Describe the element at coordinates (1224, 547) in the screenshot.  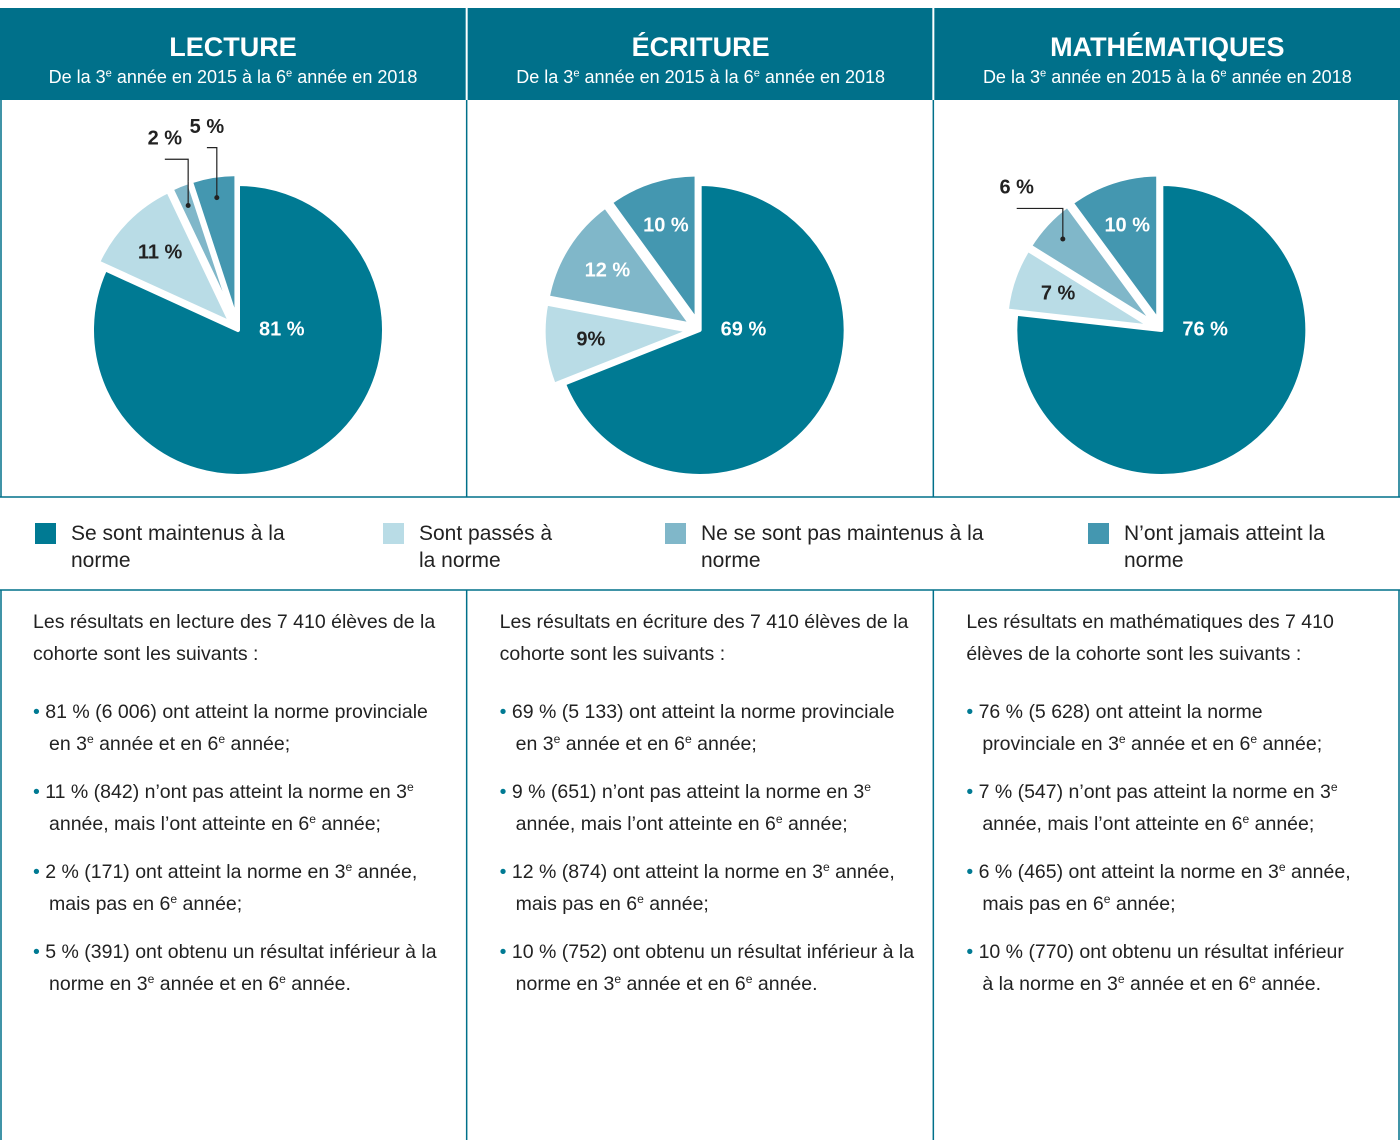
I see `legend-label: N’ont jamais atteint la norme` at that location.